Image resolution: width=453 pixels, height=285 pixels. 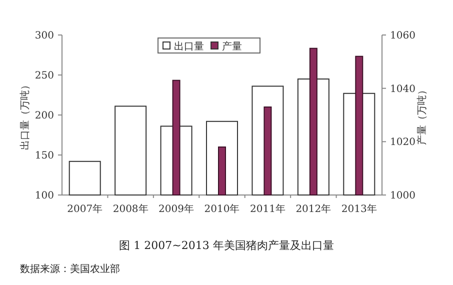 I want to click on y2-axis-title: 产量（万吨）, so click(x=422, y=115).